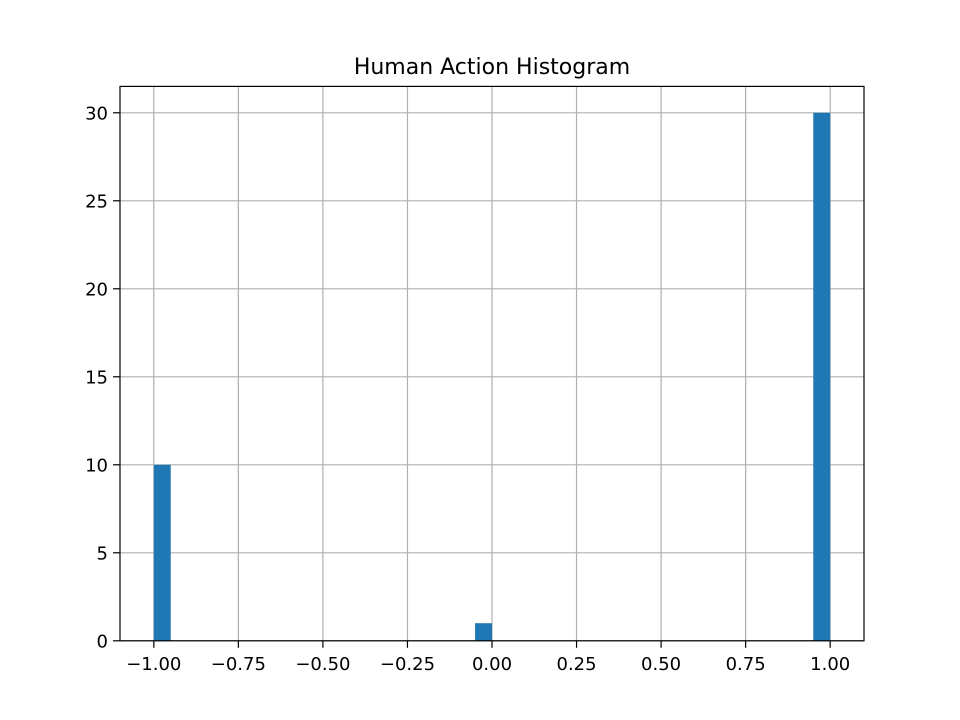 The width and height of the screenshot is (960, 720). I want to click on x-tick-label: −1.00, so click(153, 664).